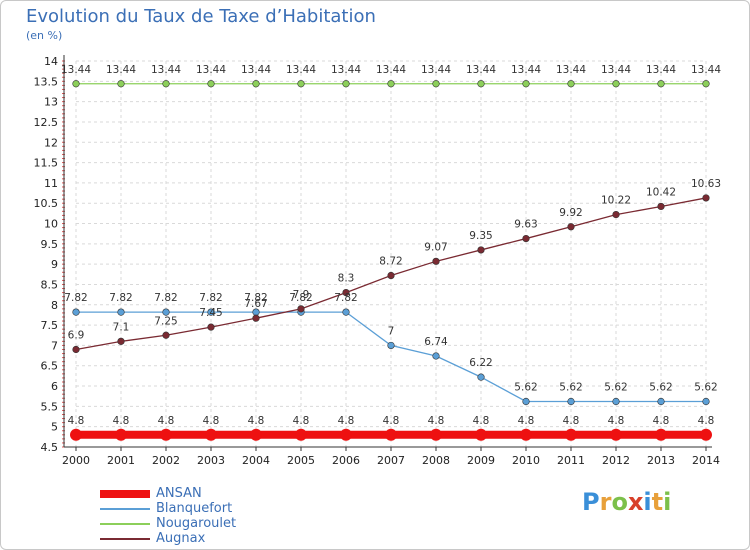 The image size is (750, 550). What do you see at coordinates (301, 460) in the screenshot?
I see `x-tick-label: 2005` at bounding box center [301, 460].